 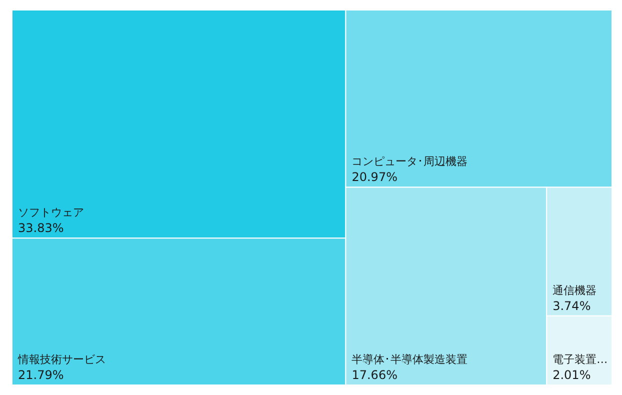 I want to click on data-label: 33.83%, so click(x=41, y=228).